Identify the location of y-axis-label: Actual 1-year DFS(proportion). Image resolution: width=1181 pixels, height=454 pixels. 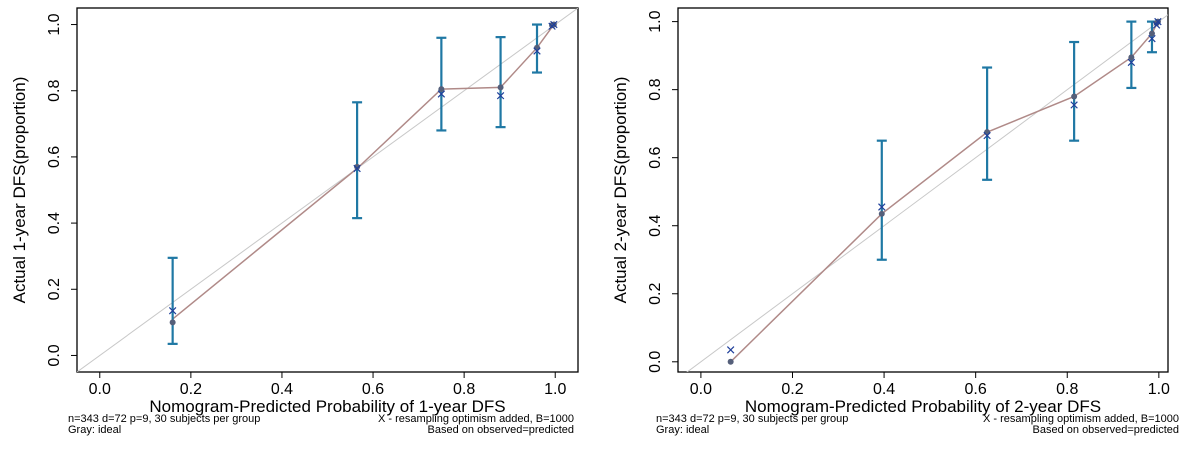
(19, 190).